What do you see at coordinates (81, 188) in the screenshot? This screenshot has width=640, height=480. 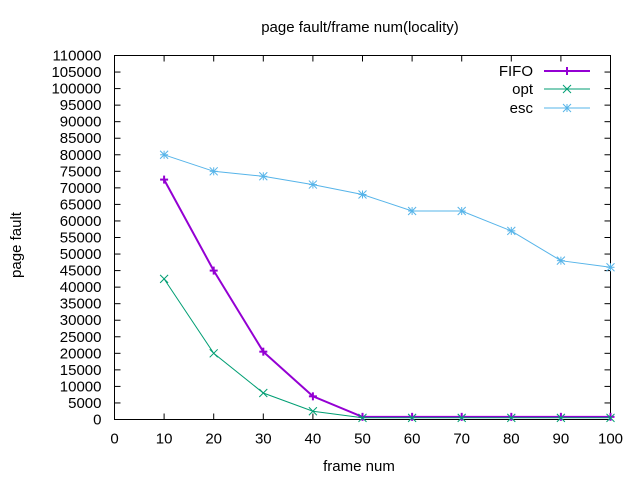 I see `y-tick-label: 70000` at bounding box center [81, 188].